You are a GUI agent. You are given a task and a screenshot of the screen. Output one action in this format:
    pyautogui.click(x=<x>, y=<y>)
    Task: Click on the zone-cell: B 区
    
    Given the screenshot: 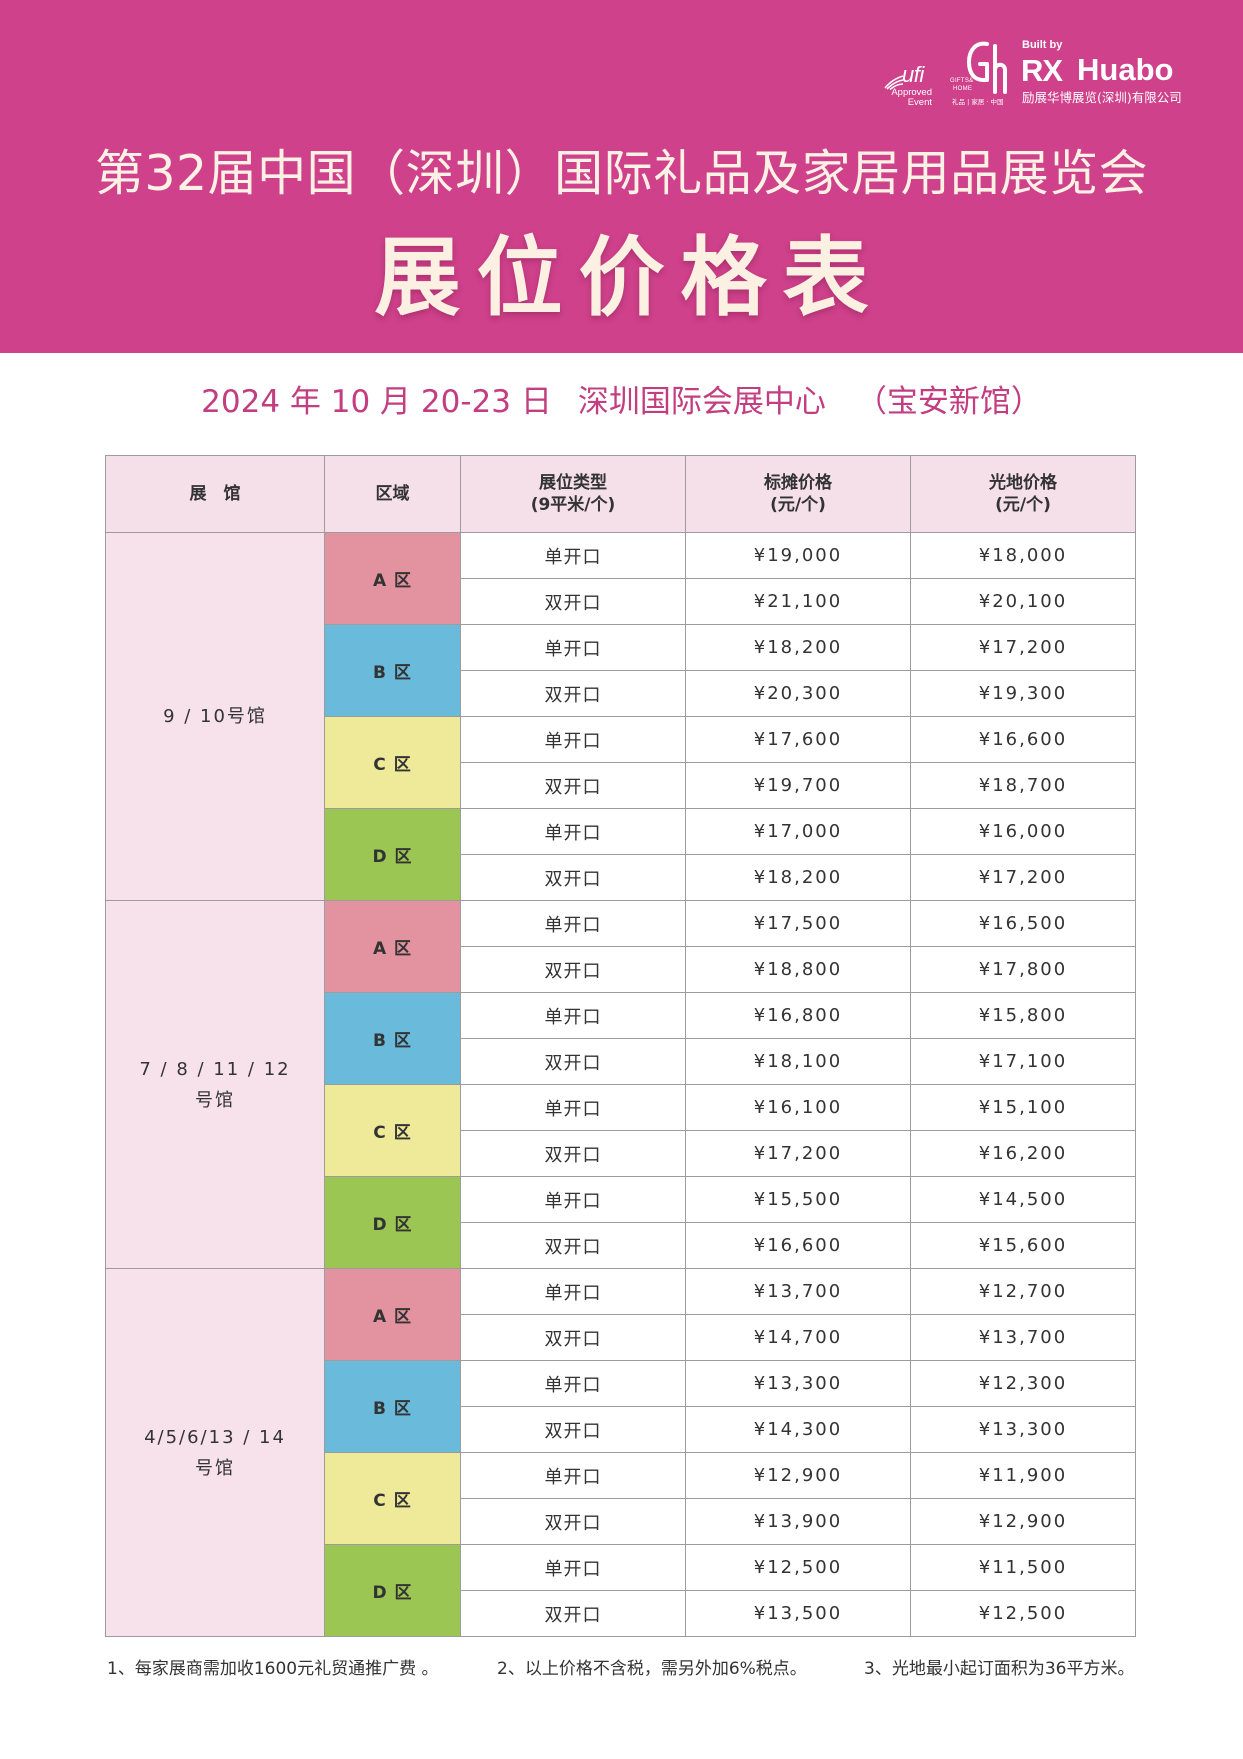 What is the action you would take?
    pyautogui.click(x=392, y=1406)
    